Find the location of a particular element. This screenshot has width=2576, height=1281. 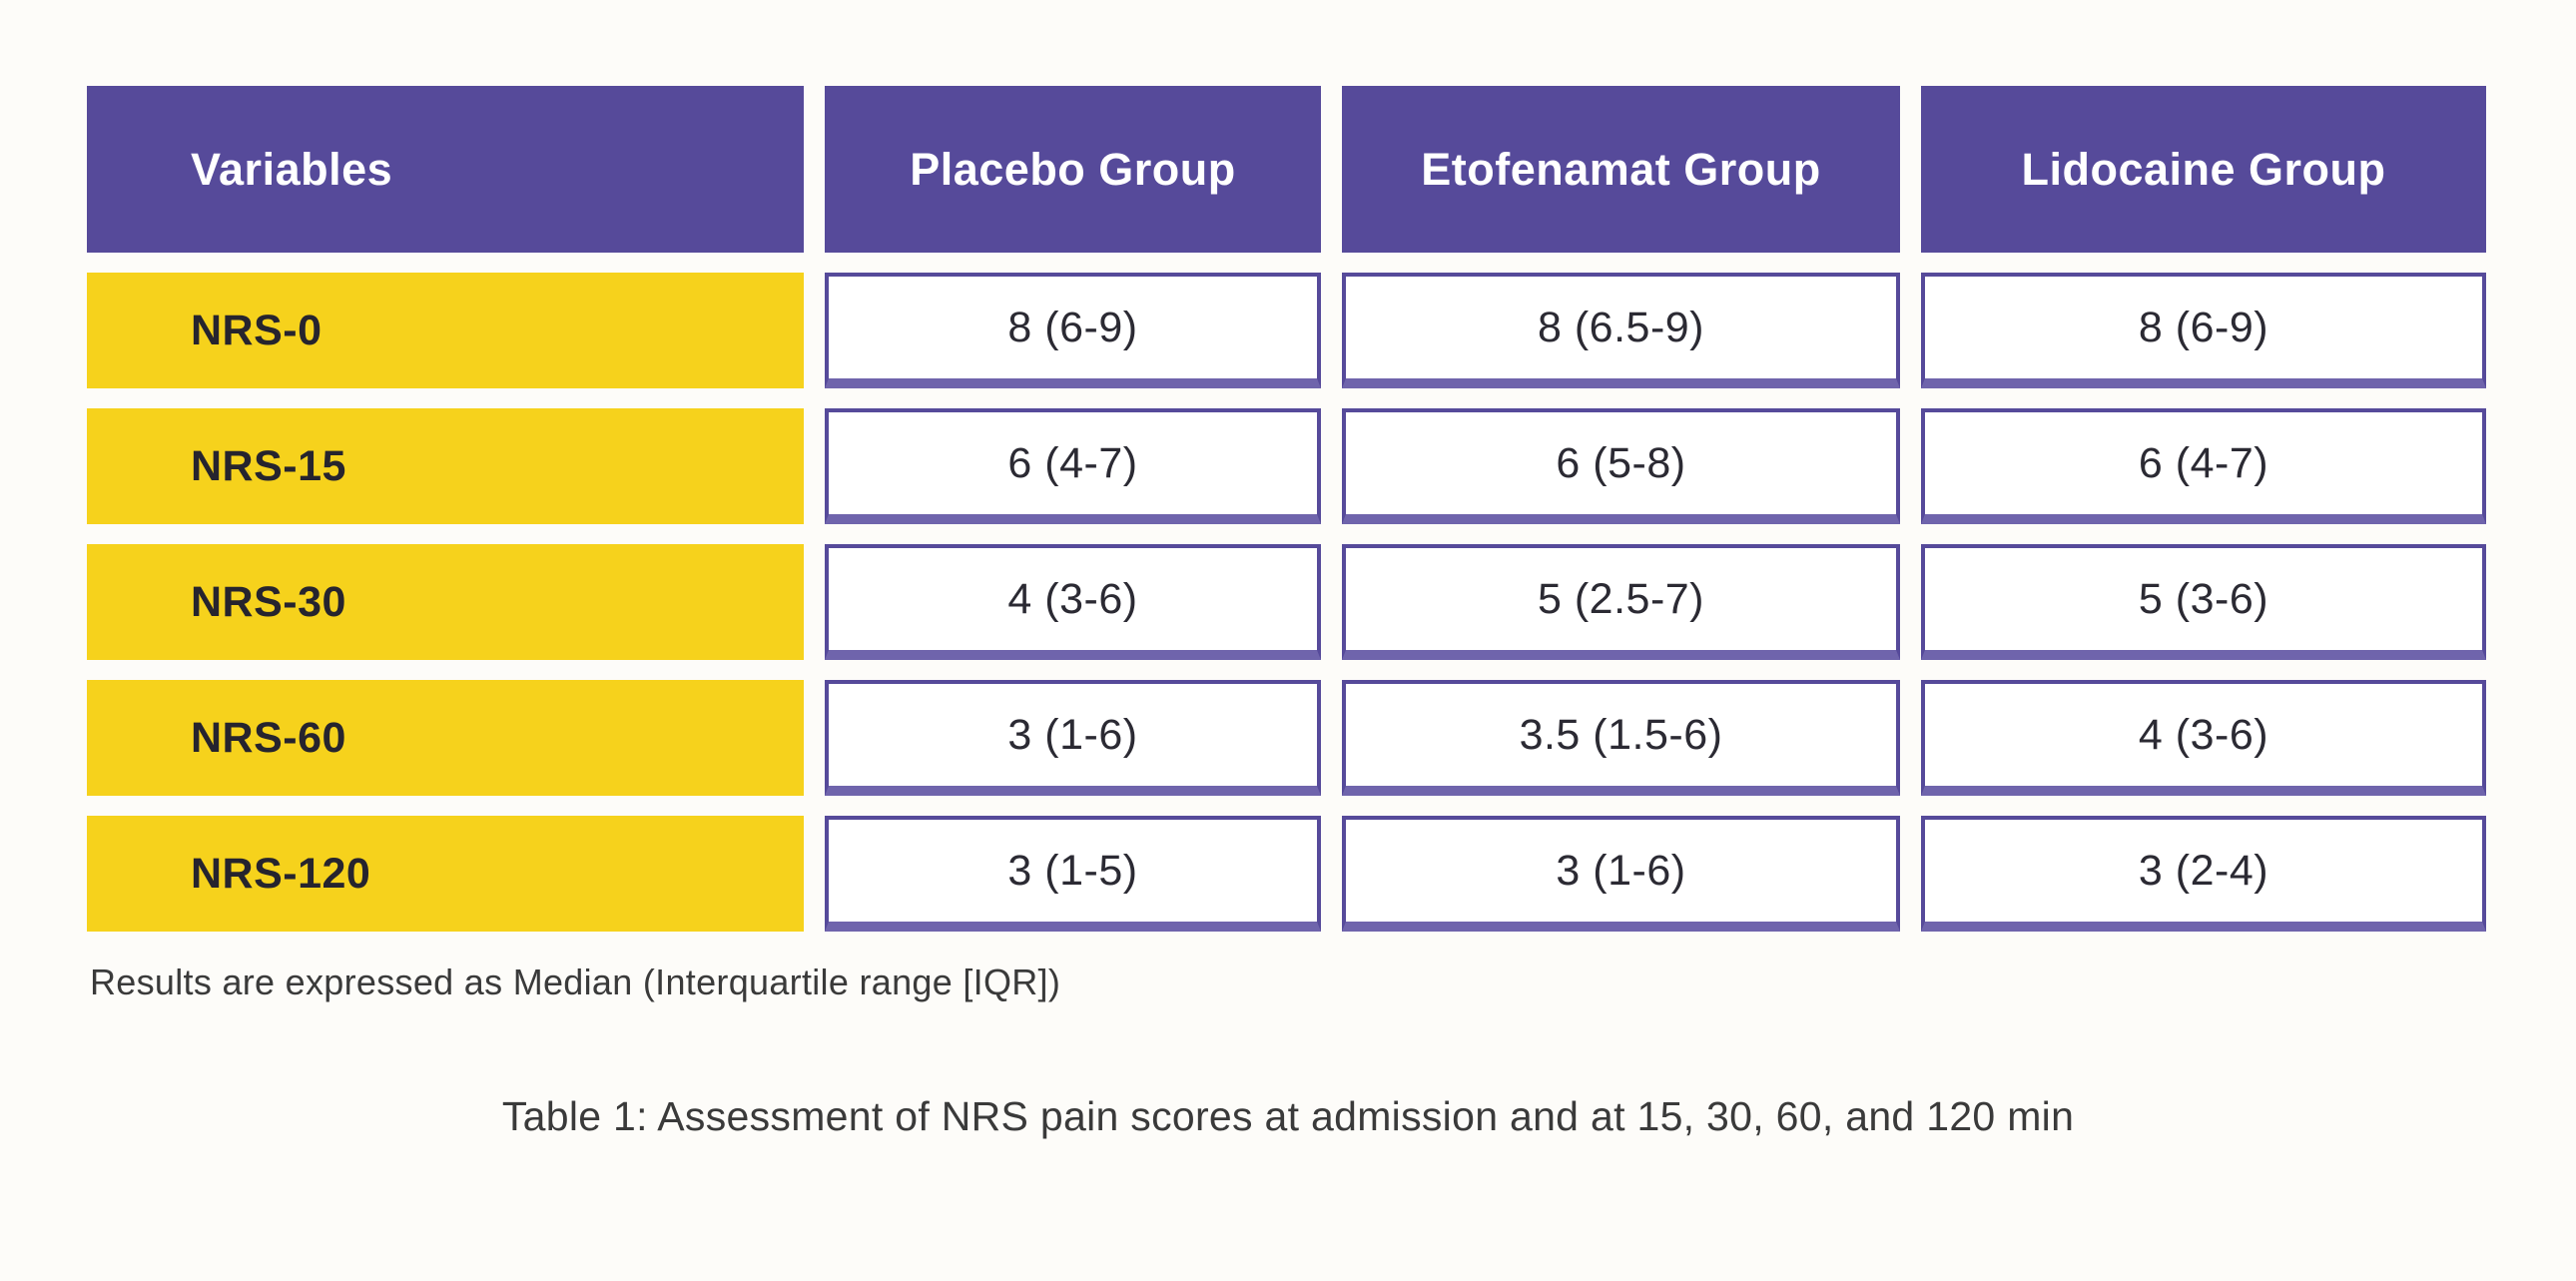

cell-nrs-15-placebo: 6 (4-7) is located at coordinates (1073, 466).